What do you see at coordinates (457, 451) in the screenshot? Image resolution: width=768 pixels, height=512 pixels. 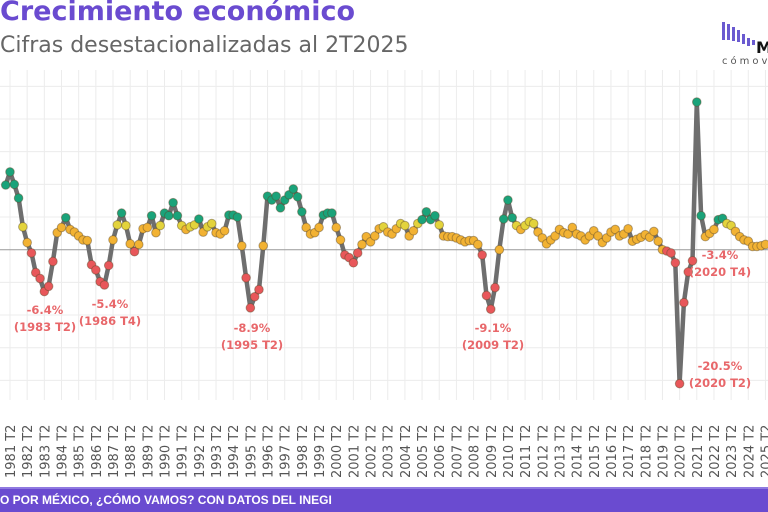 I see `x-tick-label: 2007 T2` at bounding box center [457, 451].